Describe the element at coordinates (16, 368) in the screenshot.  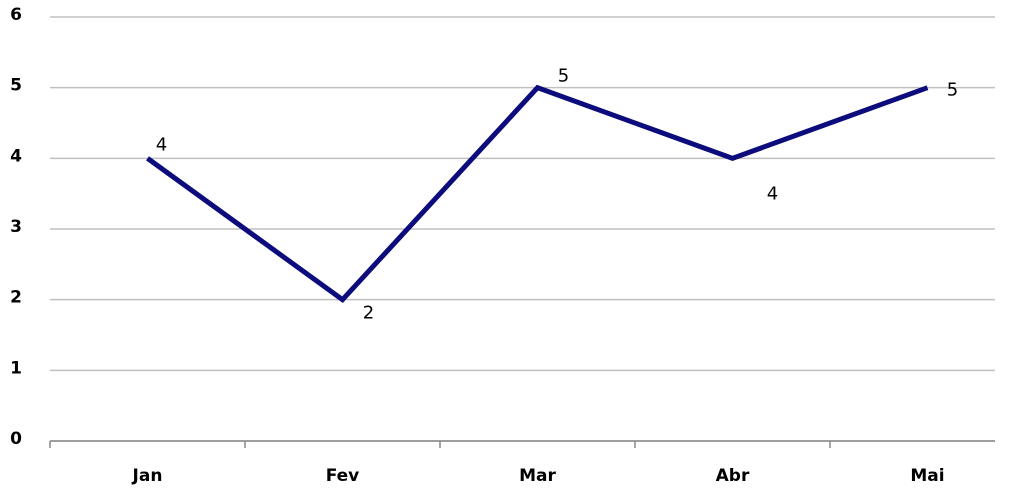
I see `y-tick-label: 1` at that location.